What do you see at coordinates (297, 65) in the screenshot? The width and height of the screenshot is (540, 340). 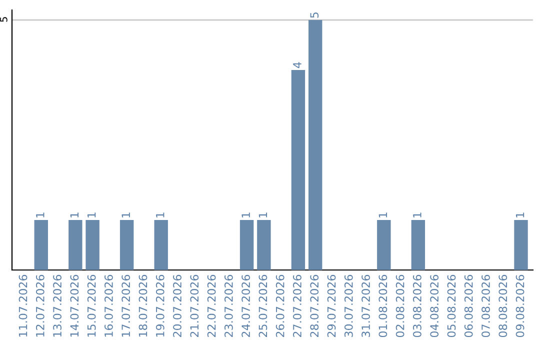 I see `data-label: 4` at bounding box center [297, 65].